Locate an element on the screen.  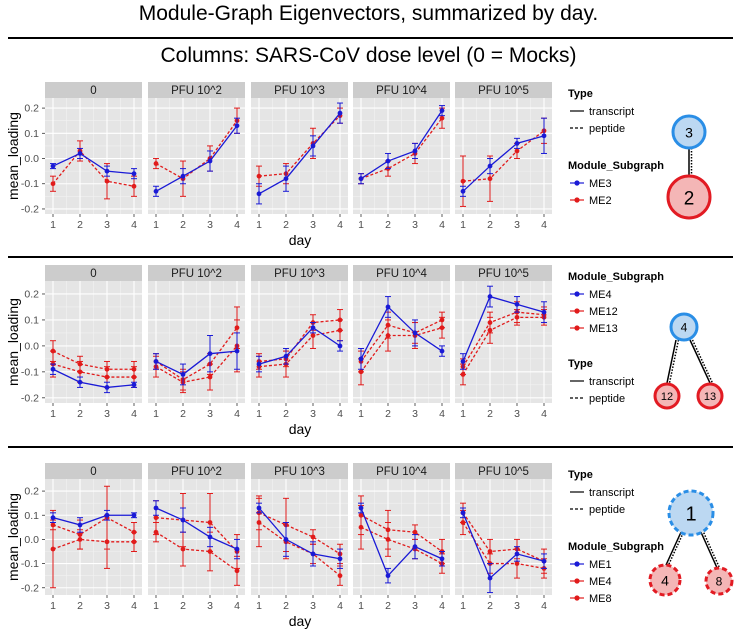
facet-label: PFU 10^3 is located at coordinates (299, 91).